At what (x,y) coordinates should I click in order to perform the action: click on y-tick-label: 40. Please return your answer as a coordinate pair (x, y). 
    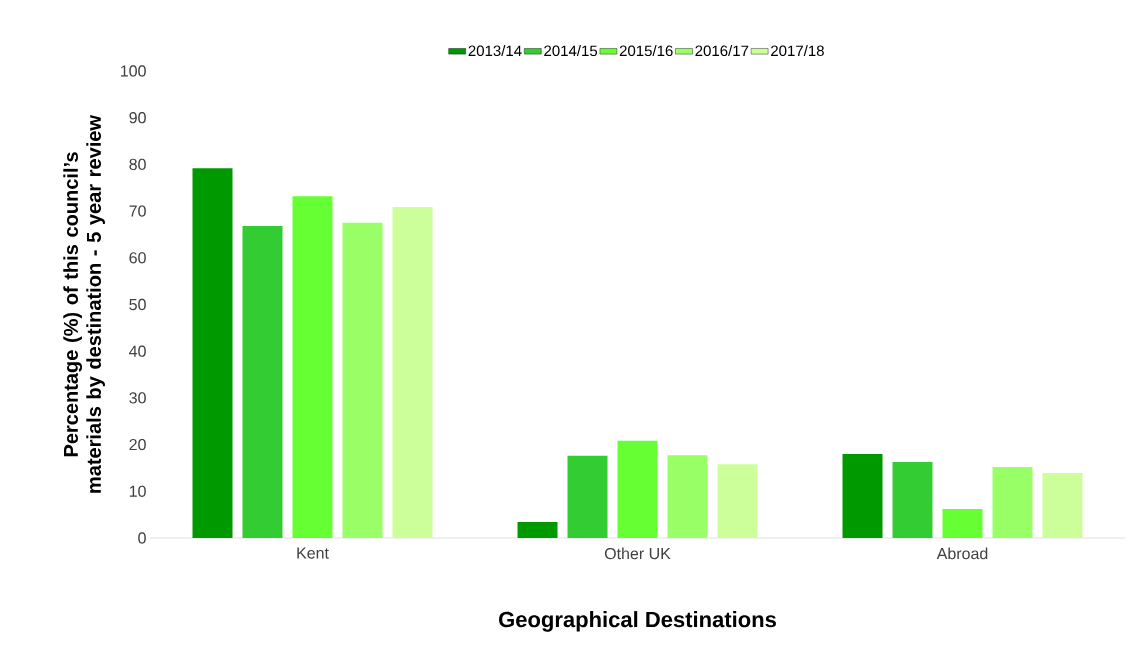
    Looking at the image, I should click on (137, 351).